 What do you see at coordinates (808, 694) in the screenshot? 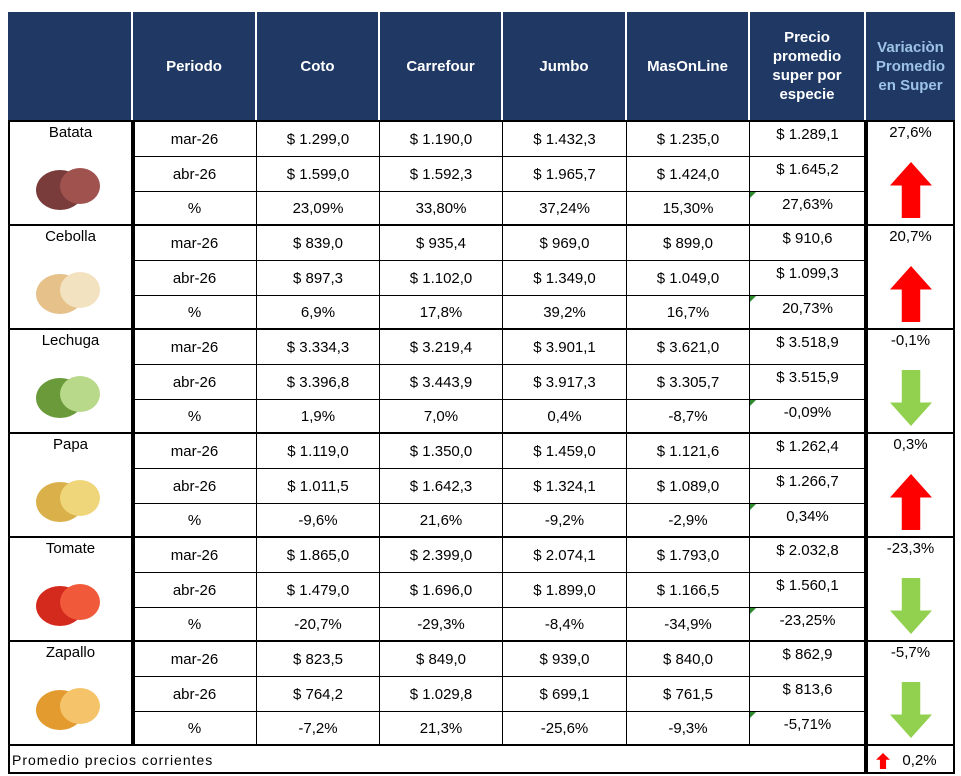
I see `price-cell: $ 813,6` at bounding box center [808, 694].